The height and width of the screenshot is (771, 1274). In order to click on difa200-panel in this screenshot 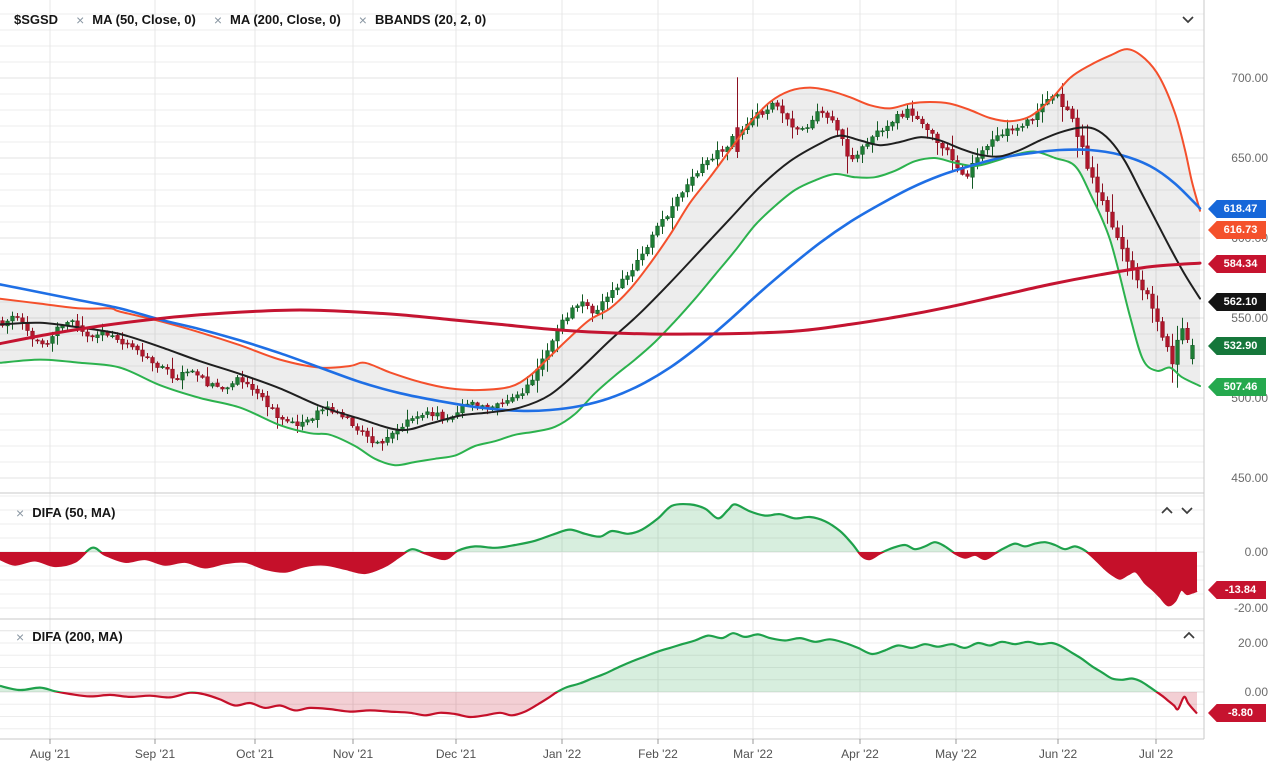, I will do `click(599, 675)`.